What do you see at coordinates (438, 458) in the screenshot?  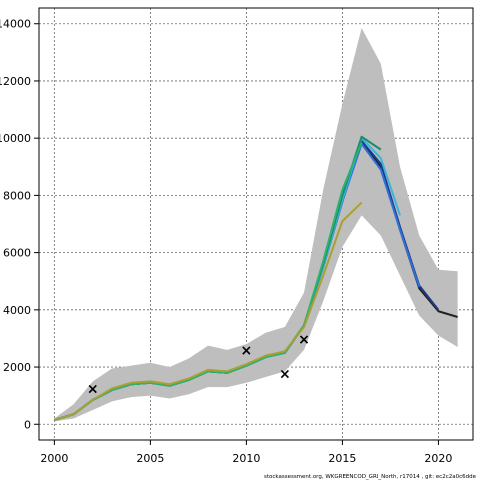 I see `x-tick-label: 2020` at bounding box center [438, 458].